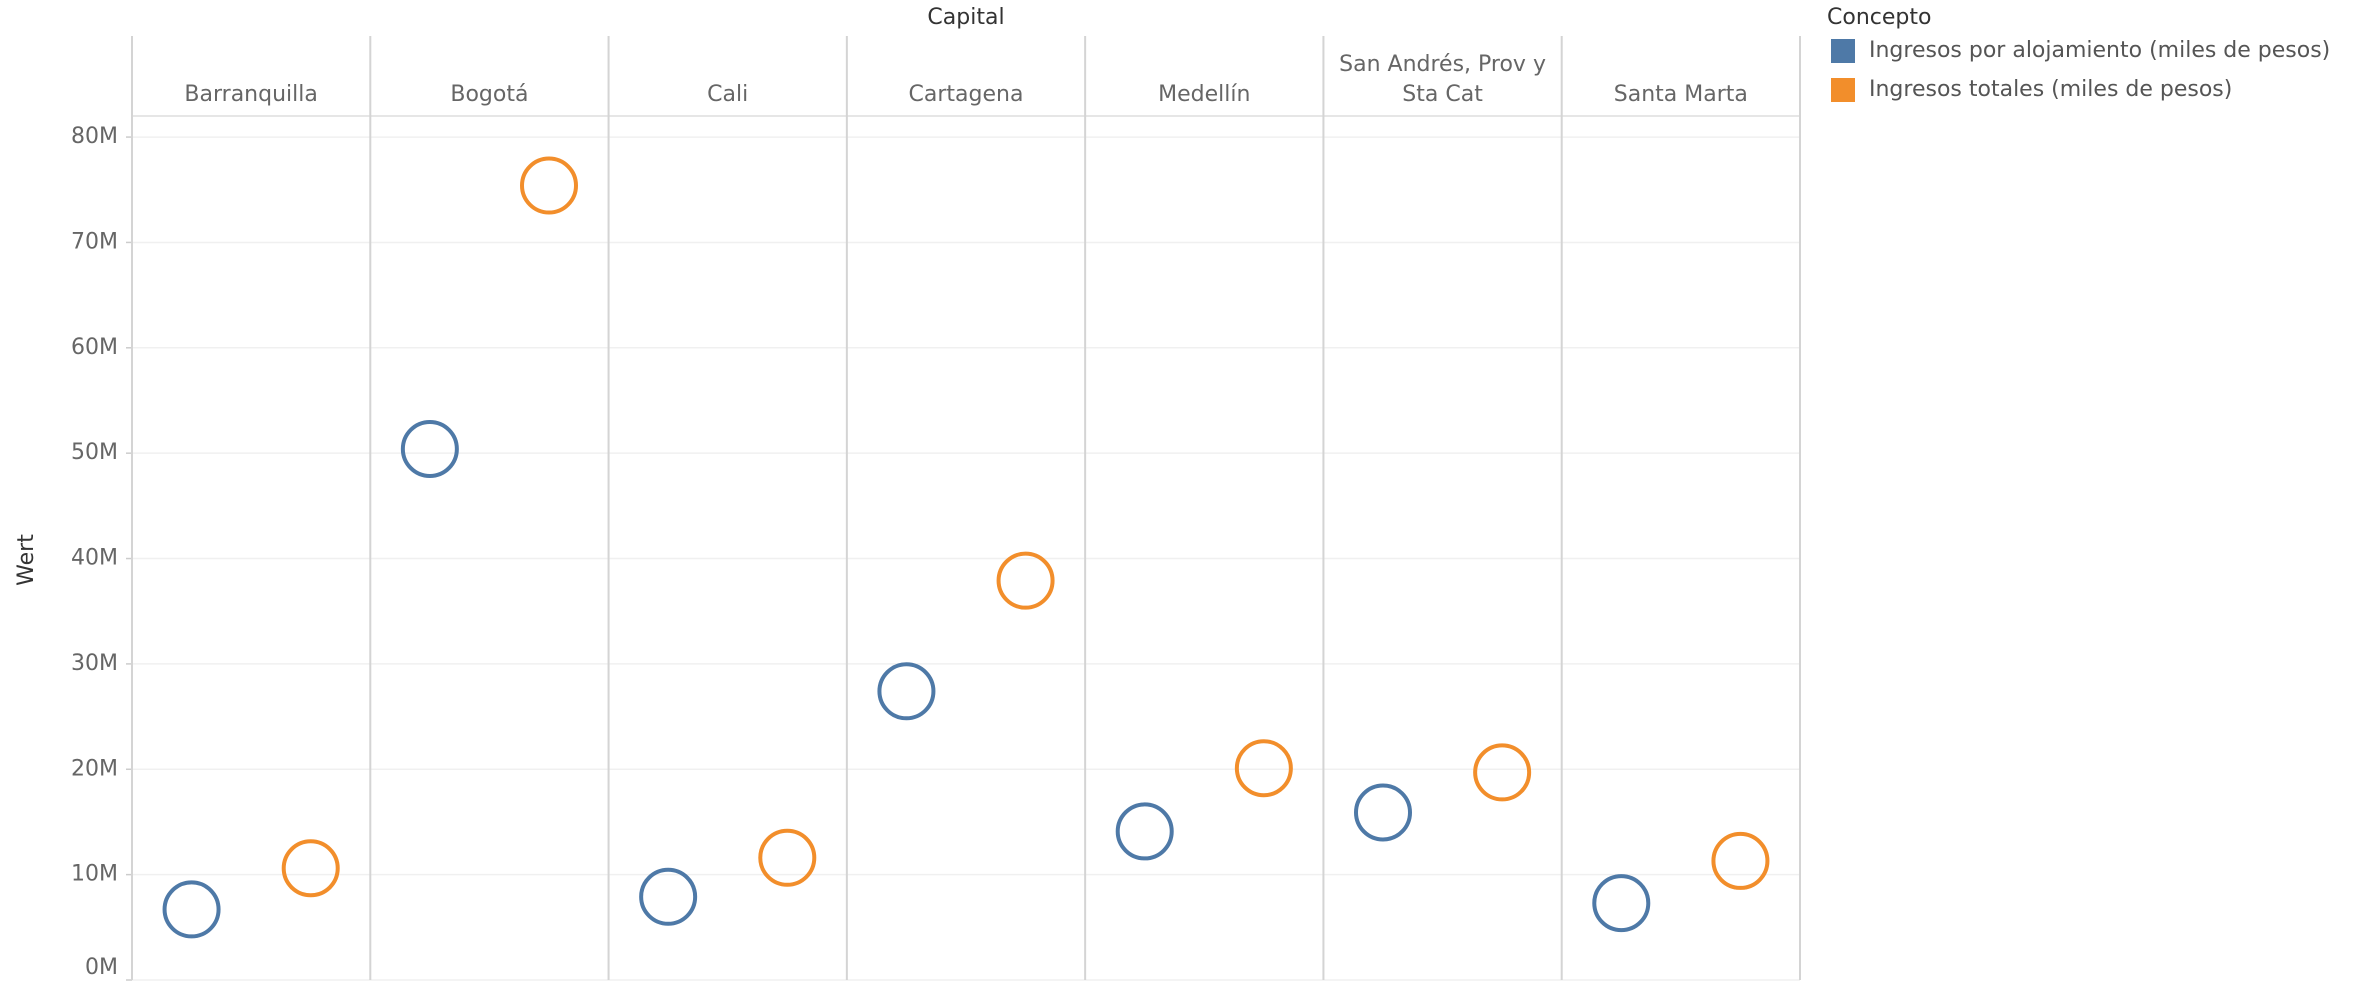 The image size is (2361, 981). I want to click on facet-label: Medellín, so click(1204, 94).